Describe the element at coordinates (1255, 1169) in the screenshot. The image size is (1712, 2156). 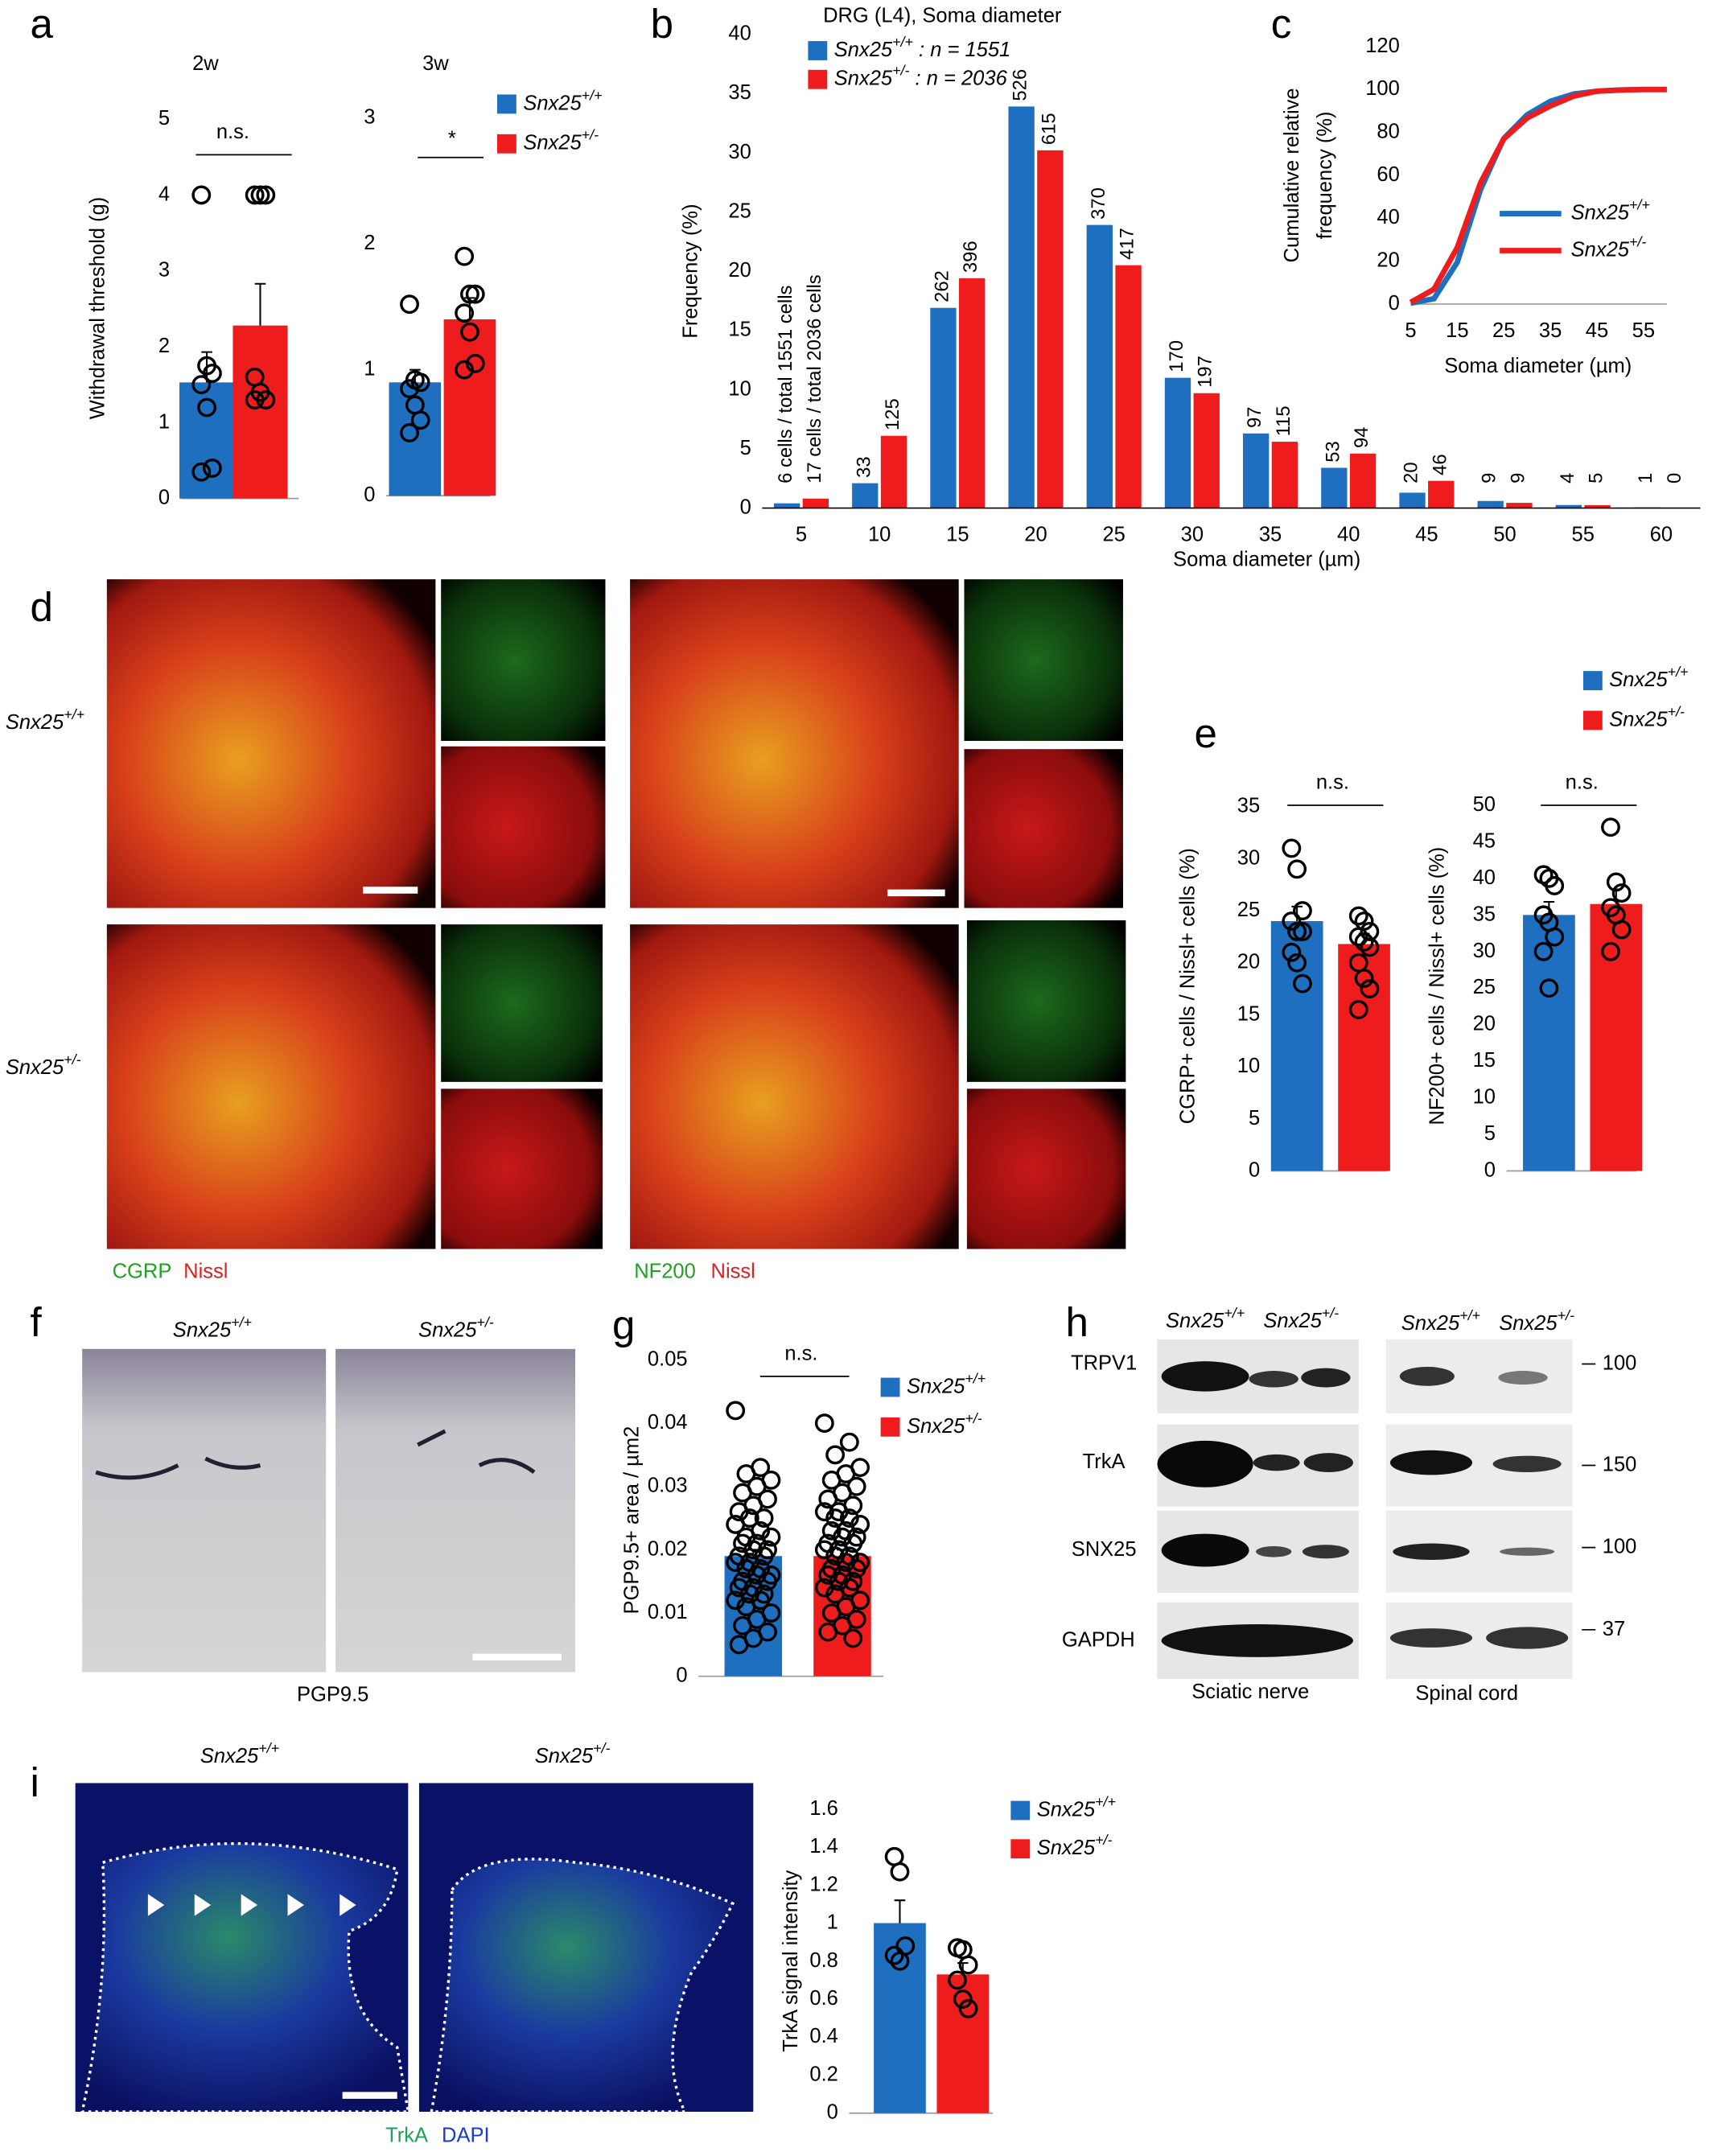
I see `y-tick-label: 0` at that location.